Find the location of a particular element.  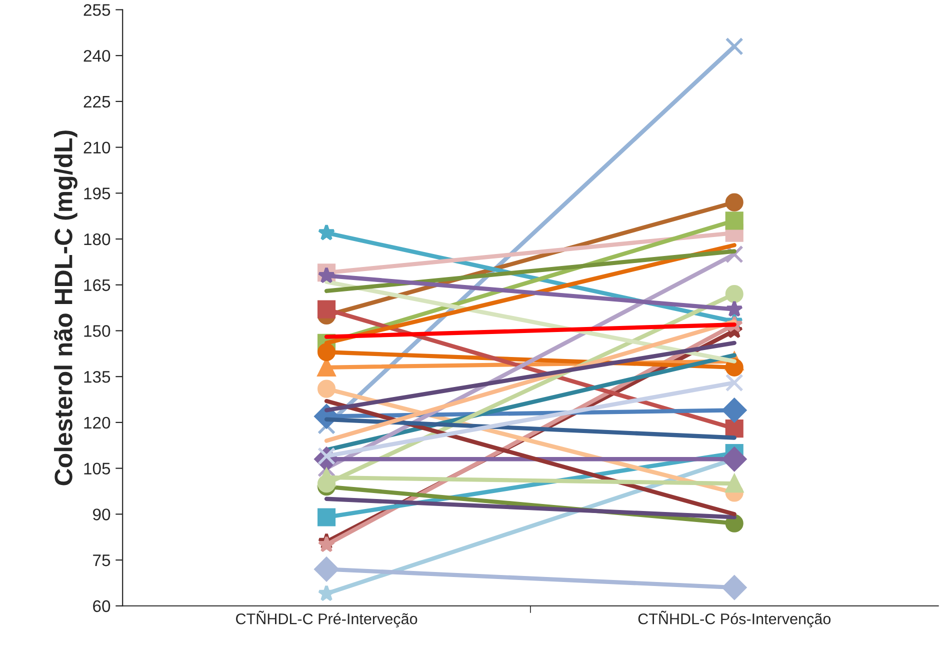

y-tick-label: 225 is located at coordinates (97, 102).